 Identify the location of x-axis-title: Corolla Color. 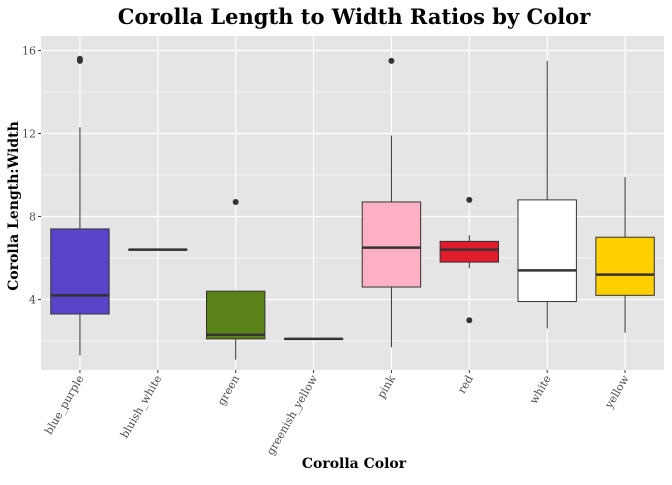
(354, 464).